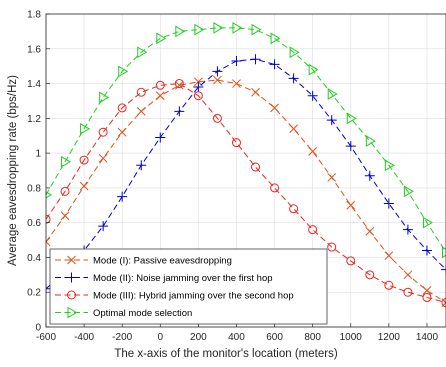 The height and width of the screenshot is (367, 446). Describe the element at coordinates (84, 337) in the screenshot. I see `x-tick-label: -400` at that location.